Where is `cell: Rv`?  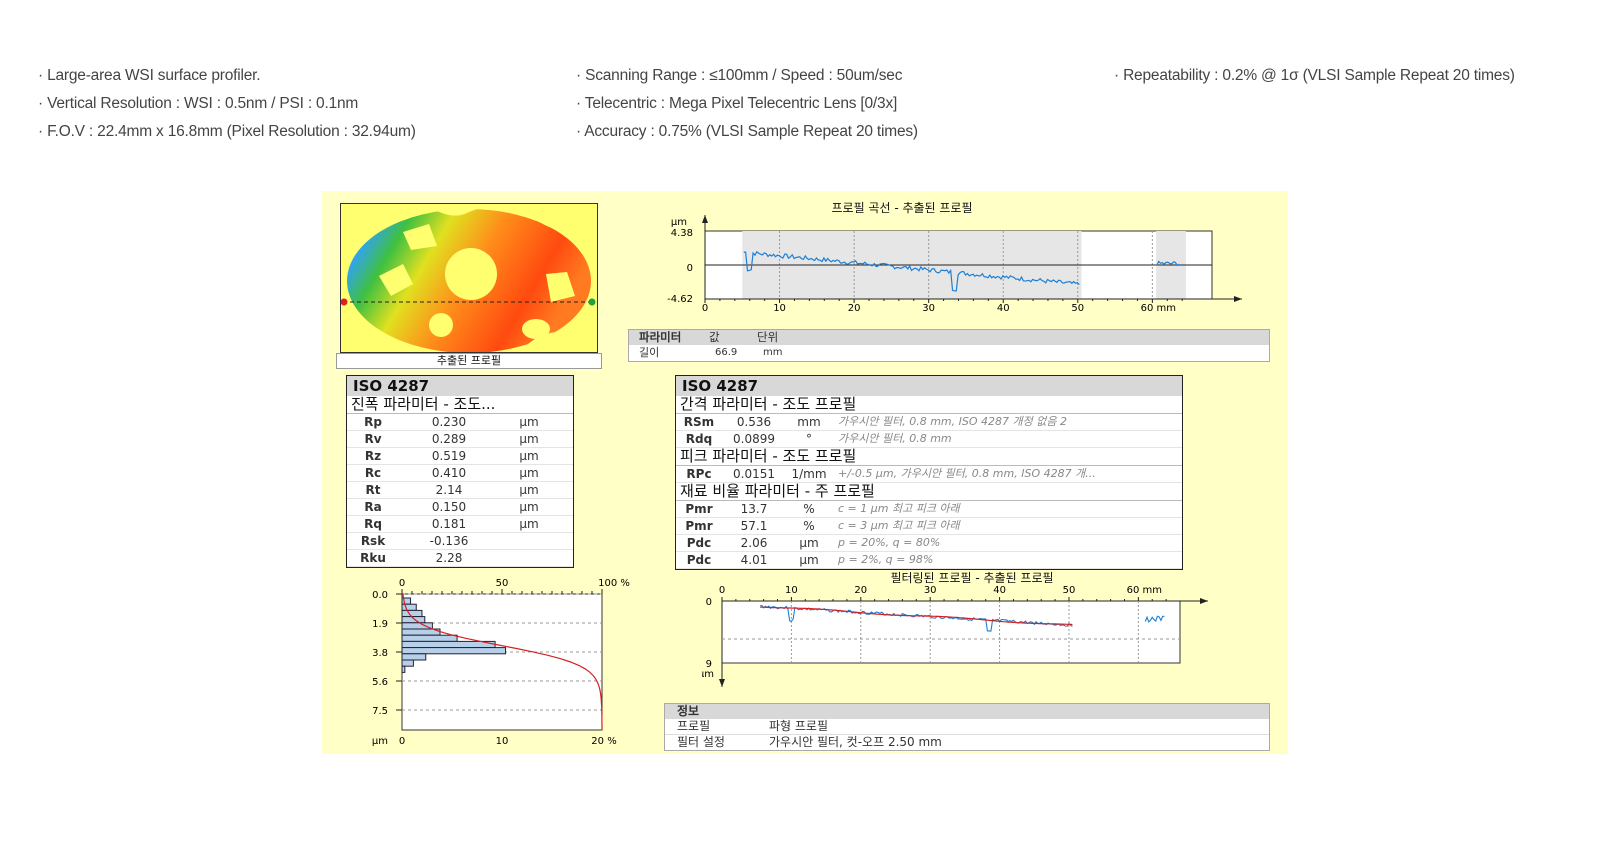 cell: Rv is located at coordinates (373, 439).